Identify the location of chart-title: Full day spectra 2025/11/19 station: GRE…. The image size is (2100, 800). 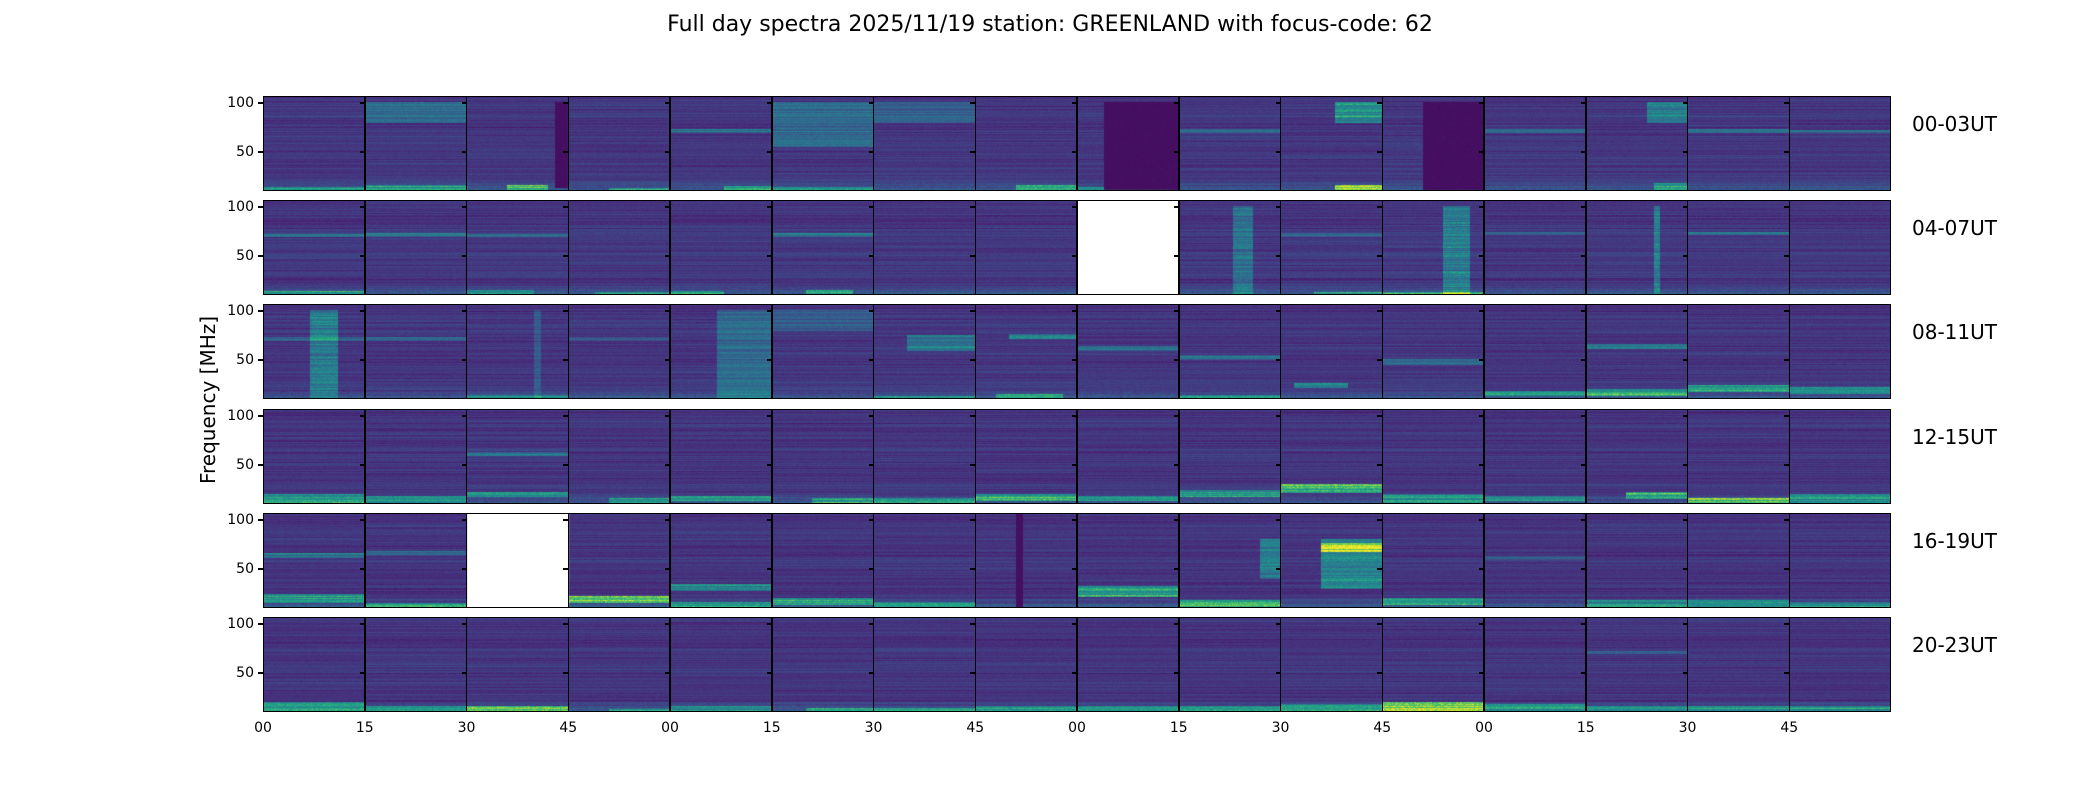
(1050, 24).